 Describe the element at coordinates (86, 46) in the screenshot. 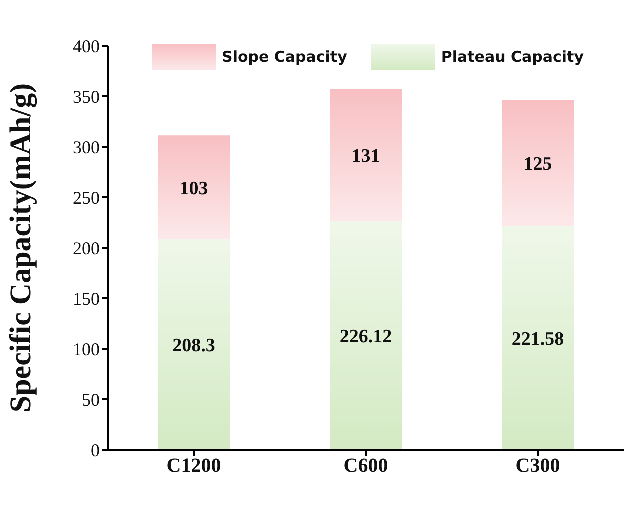

I see `y-tick-label: 400` at that location.